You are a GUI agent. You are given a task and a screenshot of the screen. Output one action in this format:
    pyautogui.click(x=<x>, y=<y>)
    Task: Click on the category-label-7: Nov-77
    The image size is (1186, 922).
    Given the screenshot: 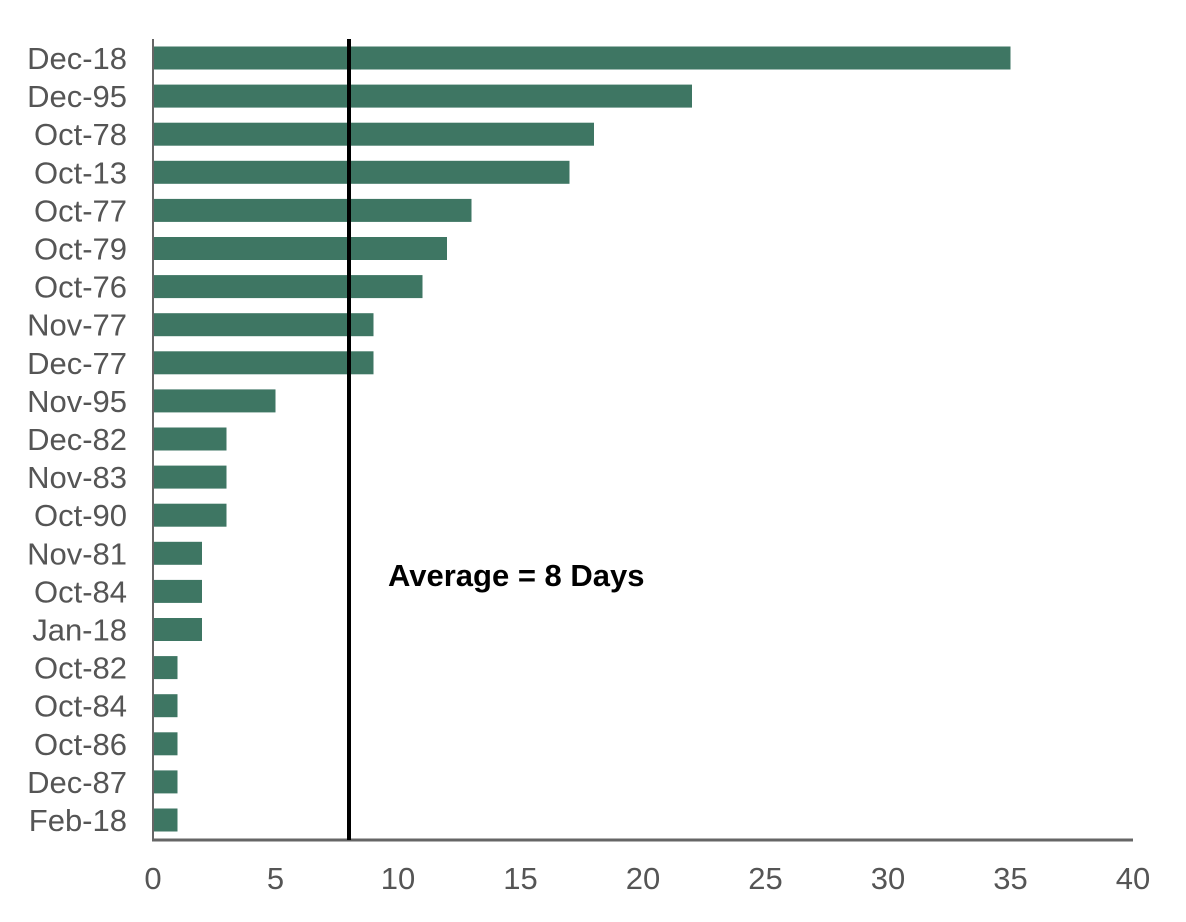 What is the action you would take?
    pyautogui.click(x=77, y=325)
    